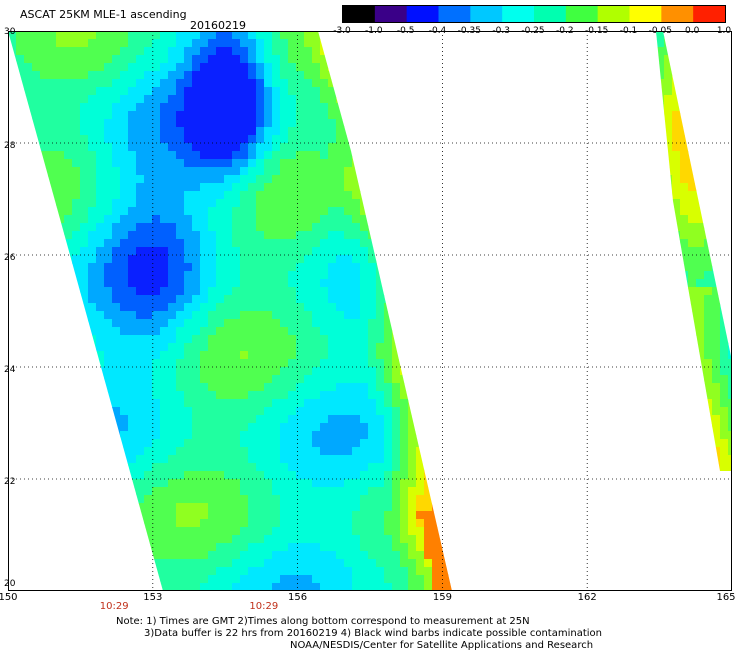  I want to click on longitude-label: 159, so click(442, 597).